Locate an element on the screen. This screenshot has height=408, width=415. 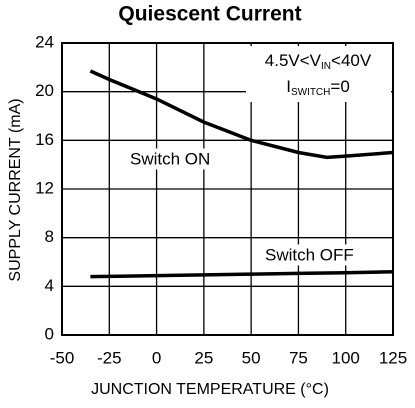
series-label: Switch OFF is located at coordinates (309, 254).